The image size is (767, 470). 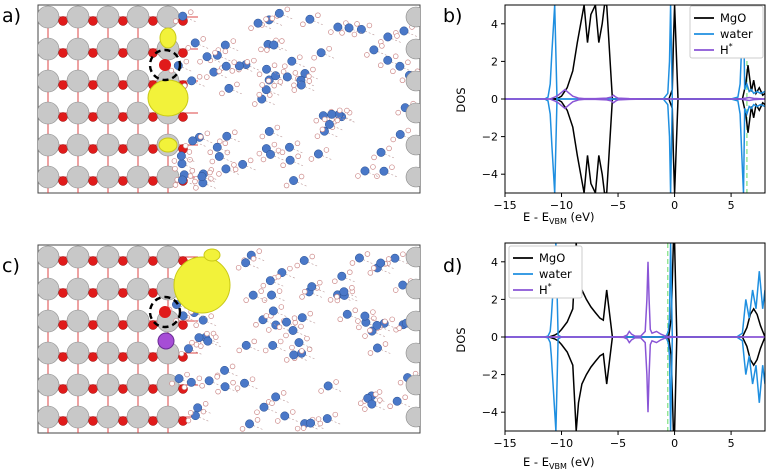 I want to click on panel-label-b: b), so click(x=452, y=16).